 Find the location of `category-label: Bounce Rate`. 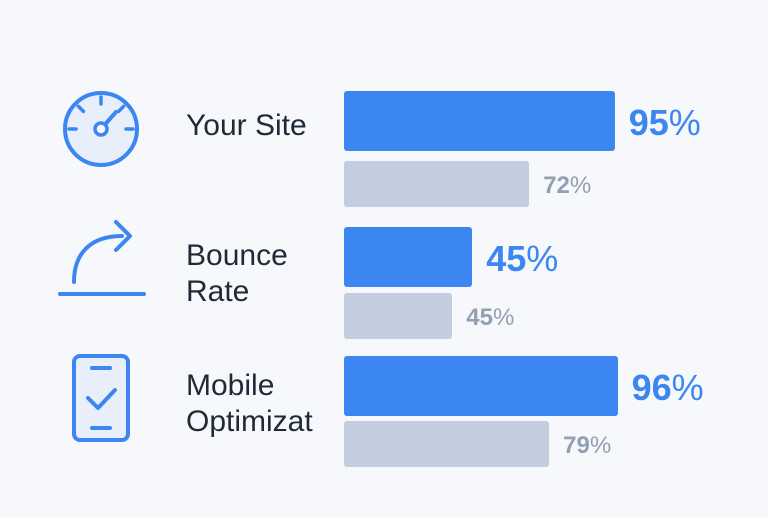

category-label: Bounce Rate is located at coordinates (237, 273).